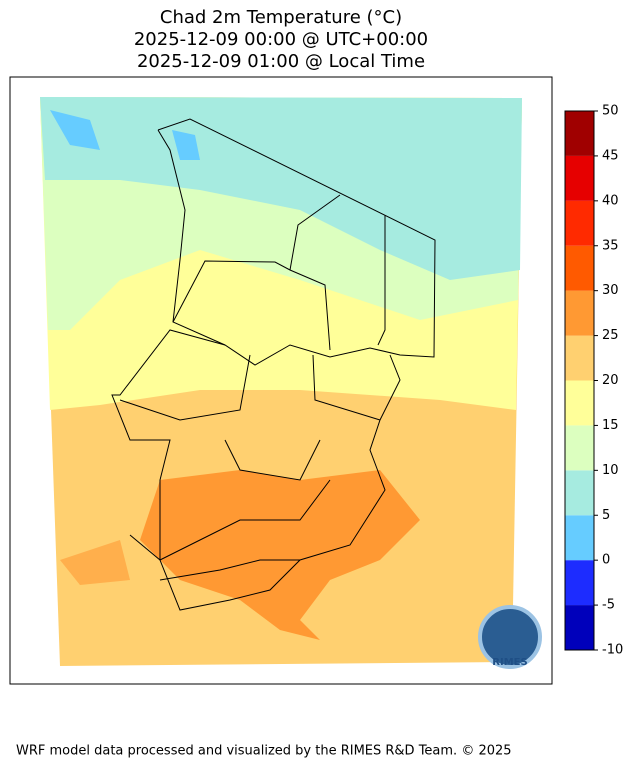 This screenshot has height=773, width=634. What do you see at coordinates (610, 111) in the screenshot?
I see `tick-label: 50` at bounding box center [610, 111].